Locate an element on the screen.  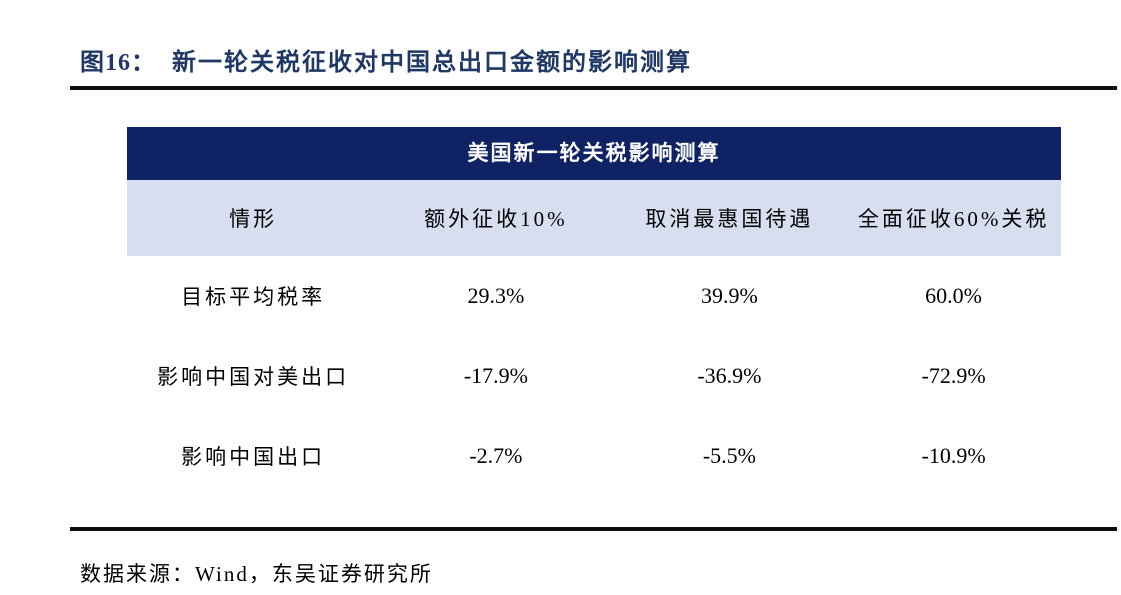
table-title: 美国新一轮关税影响测算 is located at coordinates (594, 153).